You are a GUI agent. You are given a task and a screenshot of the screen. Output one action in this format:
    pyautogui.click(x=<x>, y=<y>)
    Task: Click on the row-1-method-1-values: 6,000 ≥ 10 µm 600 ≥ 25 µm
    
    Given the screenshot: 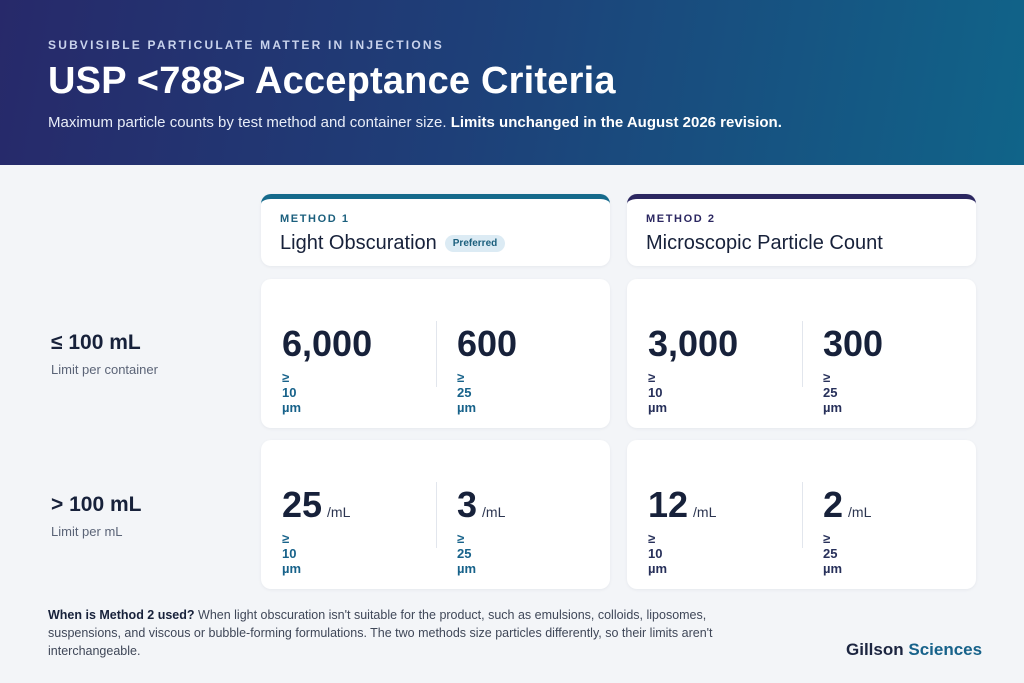 What is the action you would take?
    pyautogui.click(x=435, y=353)
    